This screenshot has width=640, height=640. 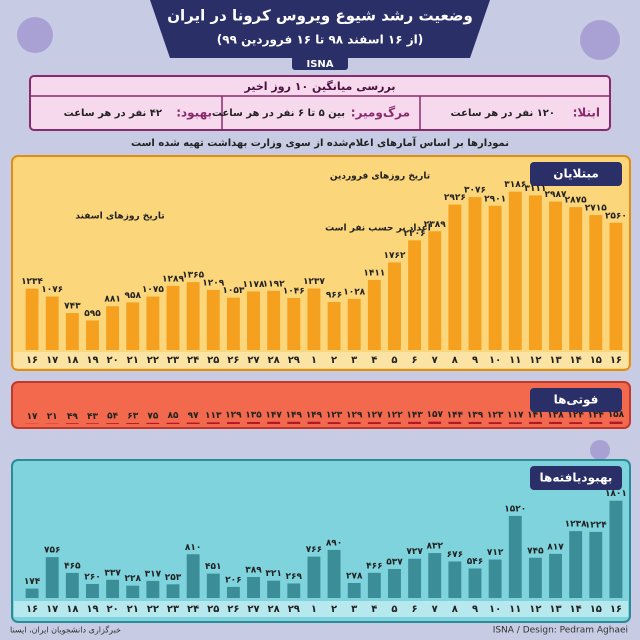 What do you see at coordinates (596, 609) in the screenshot?
I see `x-tick-label: ۱۵` at bounding box center [596, 609].